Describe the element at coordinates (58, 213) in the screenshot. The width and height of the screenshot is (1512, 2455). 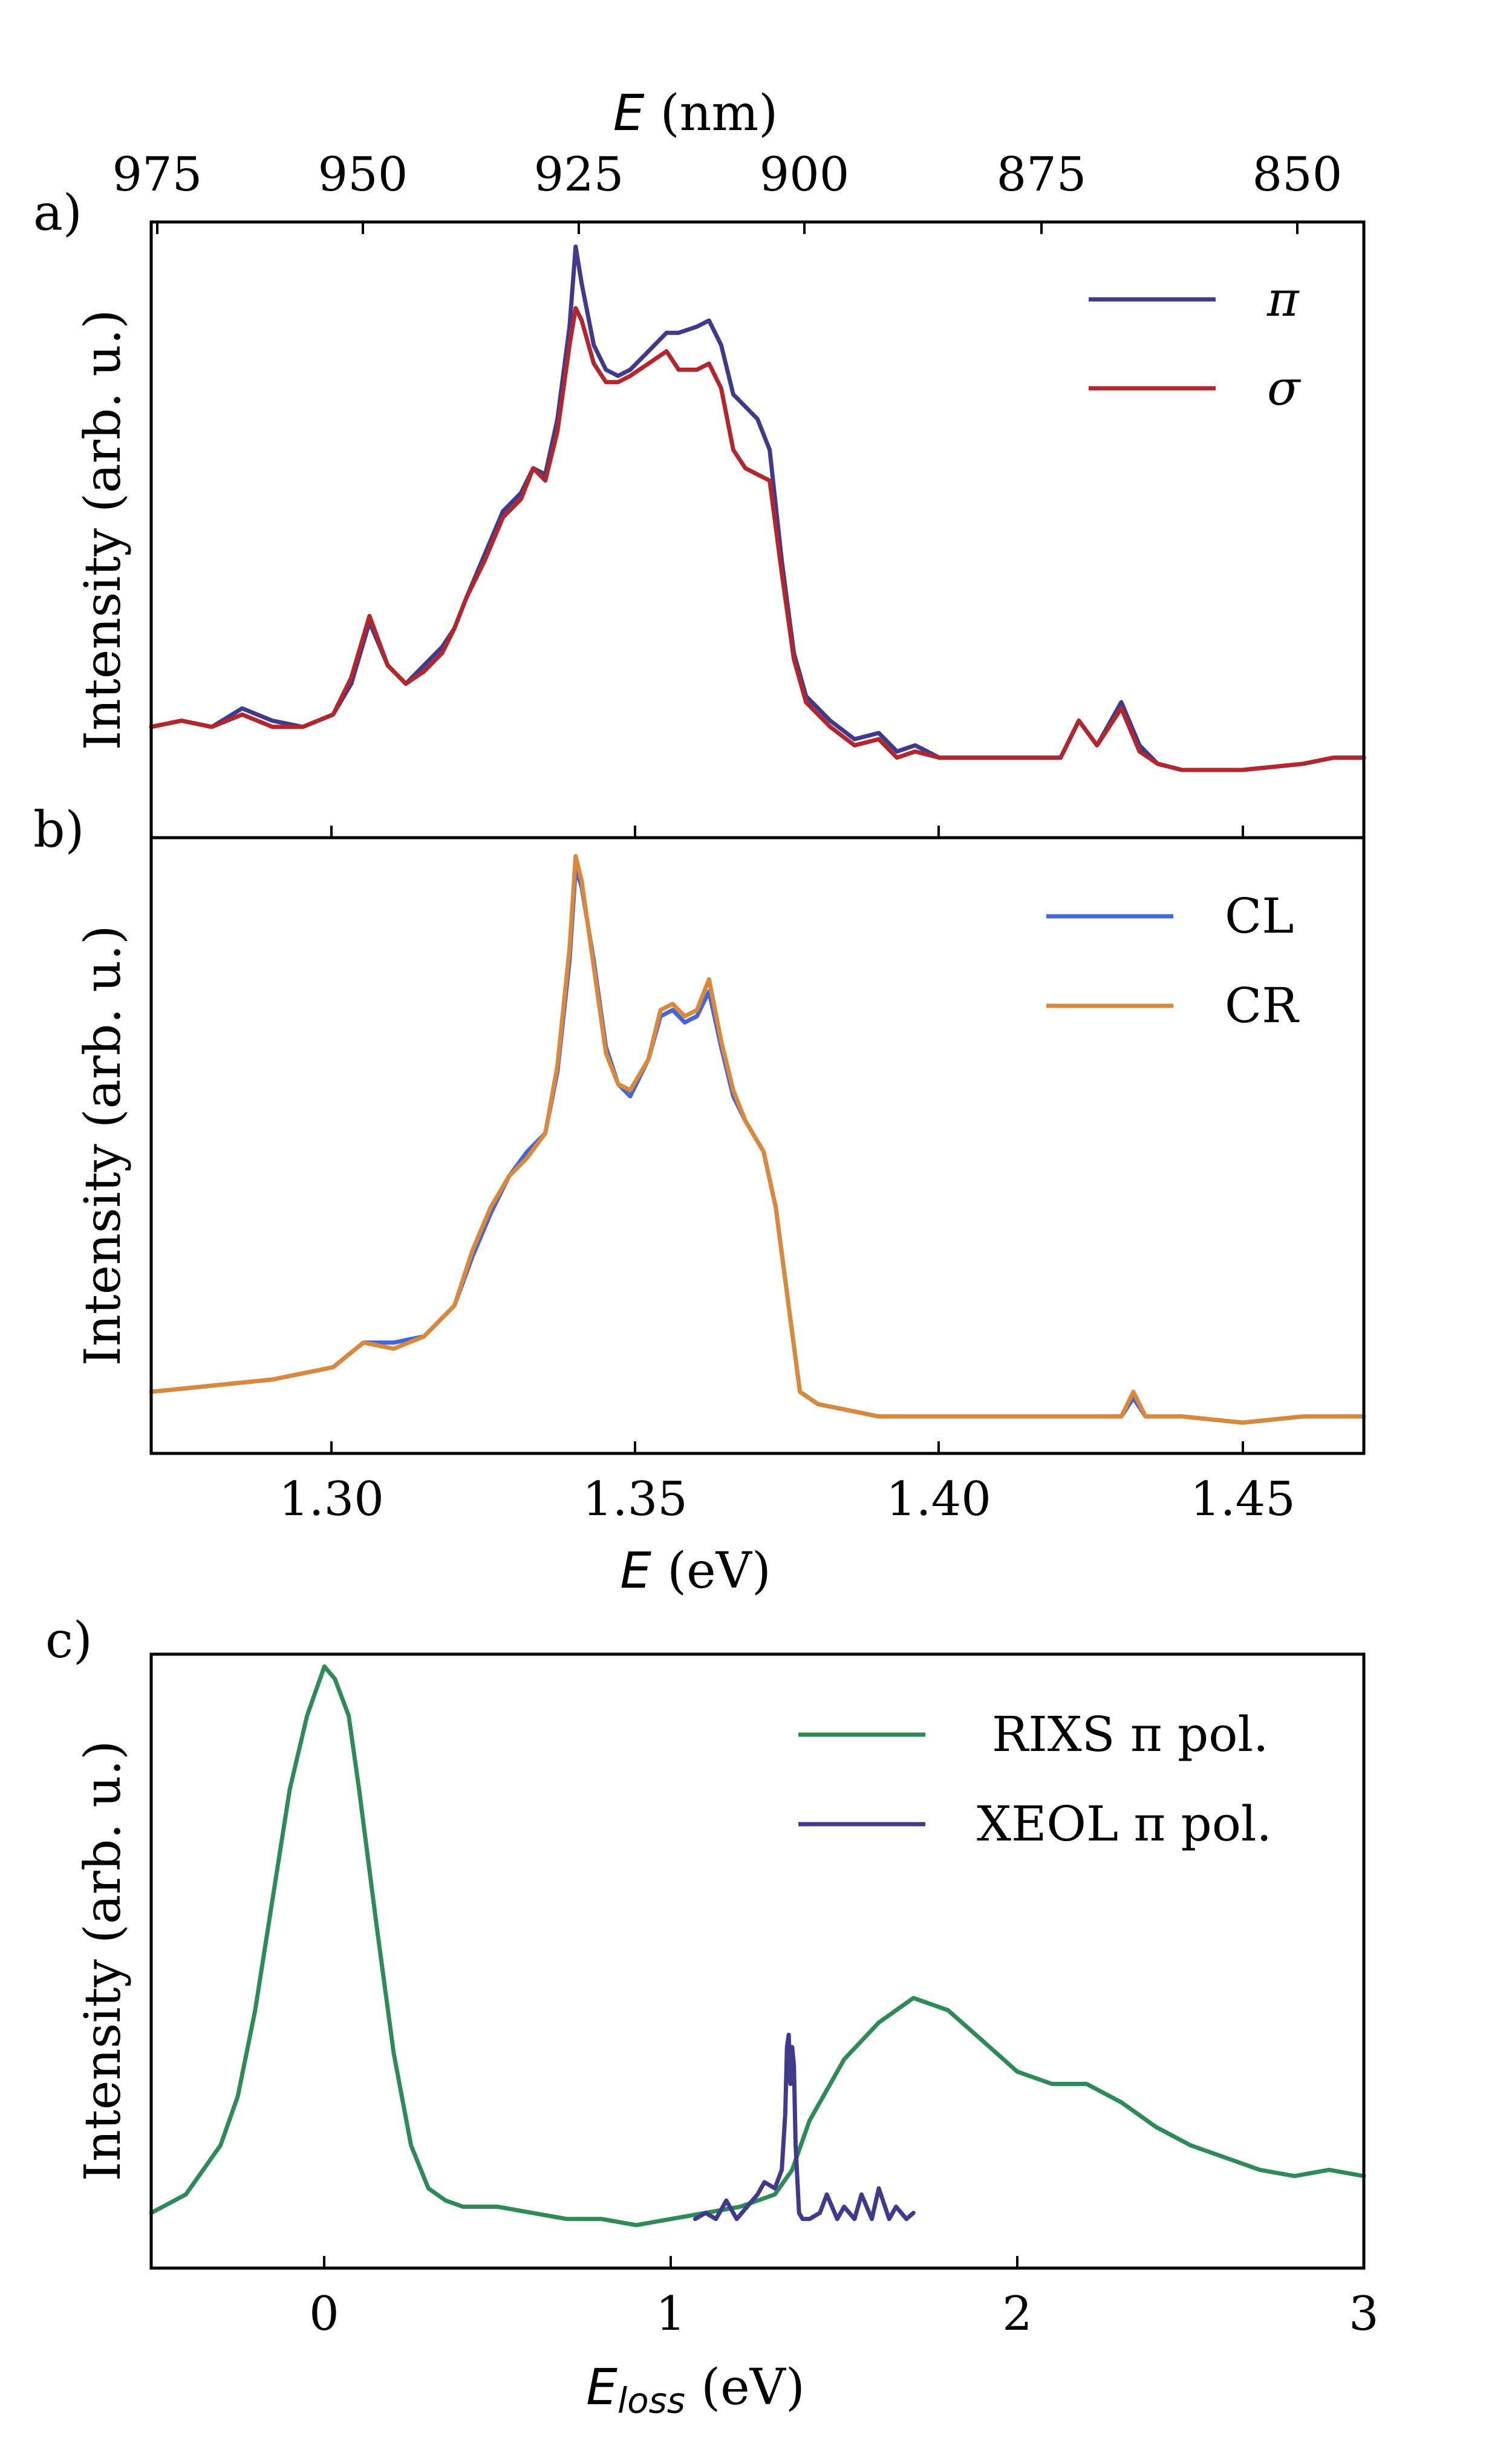
I see `panel-a-tag: a)` at that location.